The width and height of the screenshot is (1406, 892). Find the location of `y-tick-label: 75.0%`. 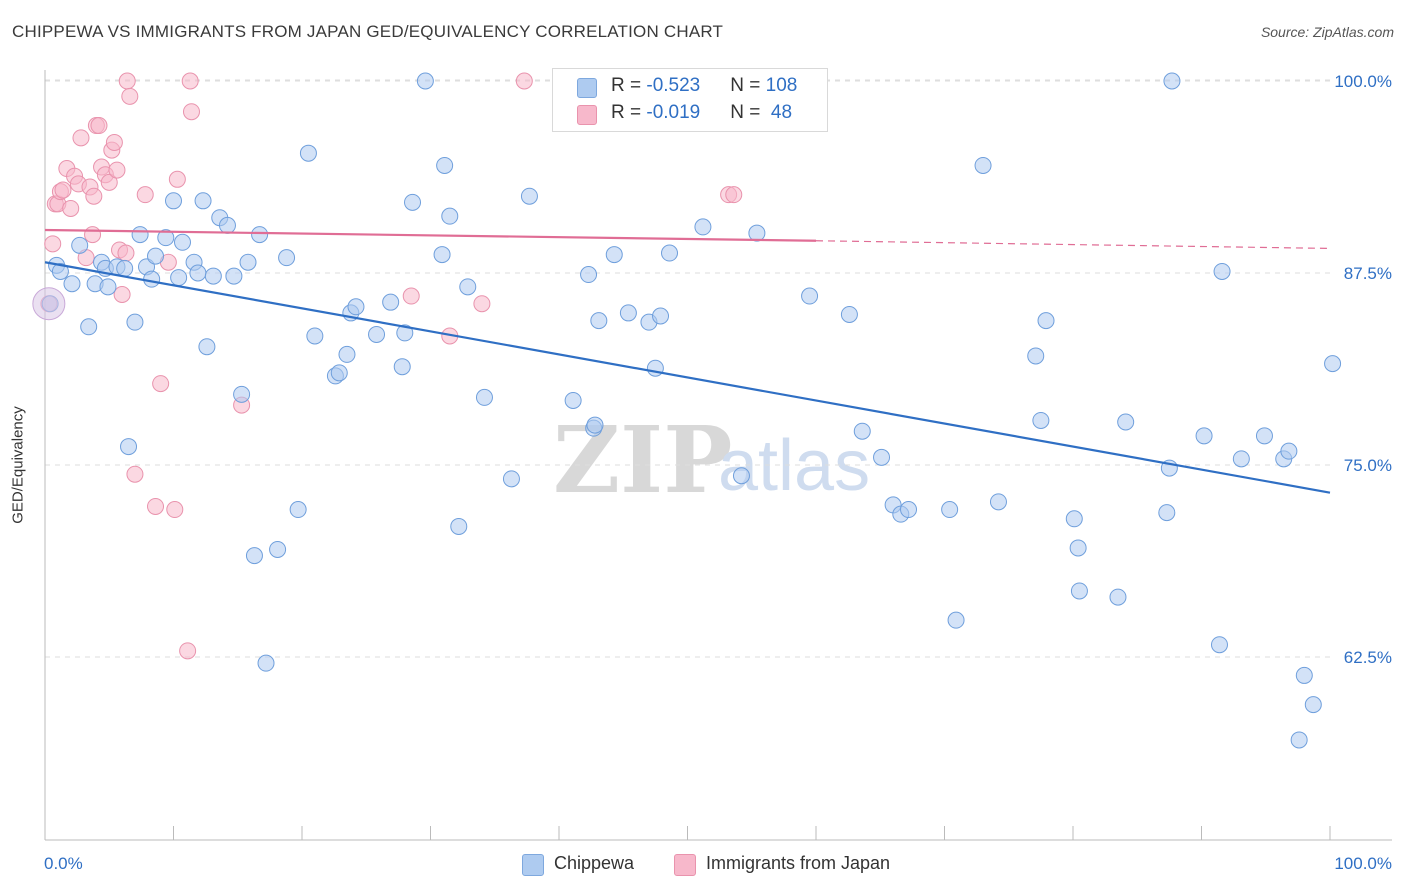

y-tick-label: 75.0% is located at coordinates (1368, 465).